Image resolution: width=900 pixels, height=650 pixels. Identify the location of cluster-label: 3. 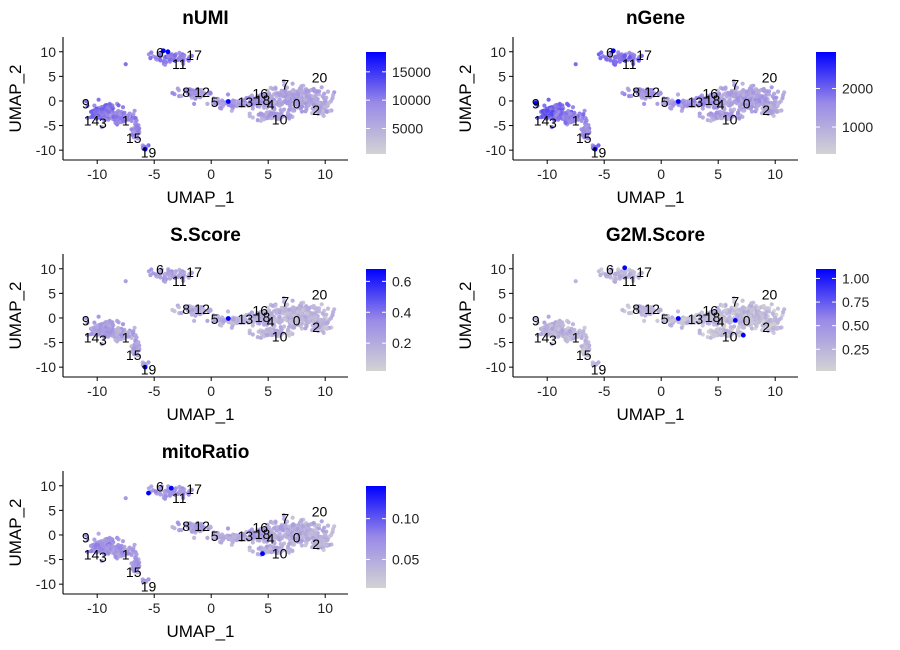
(553, 123).